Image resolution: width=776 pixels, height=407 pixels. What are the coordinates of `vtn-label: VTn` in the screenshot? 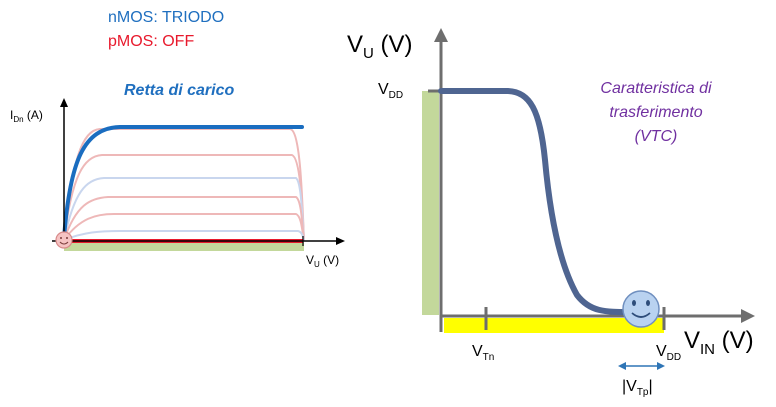 It's located at (483, 353).